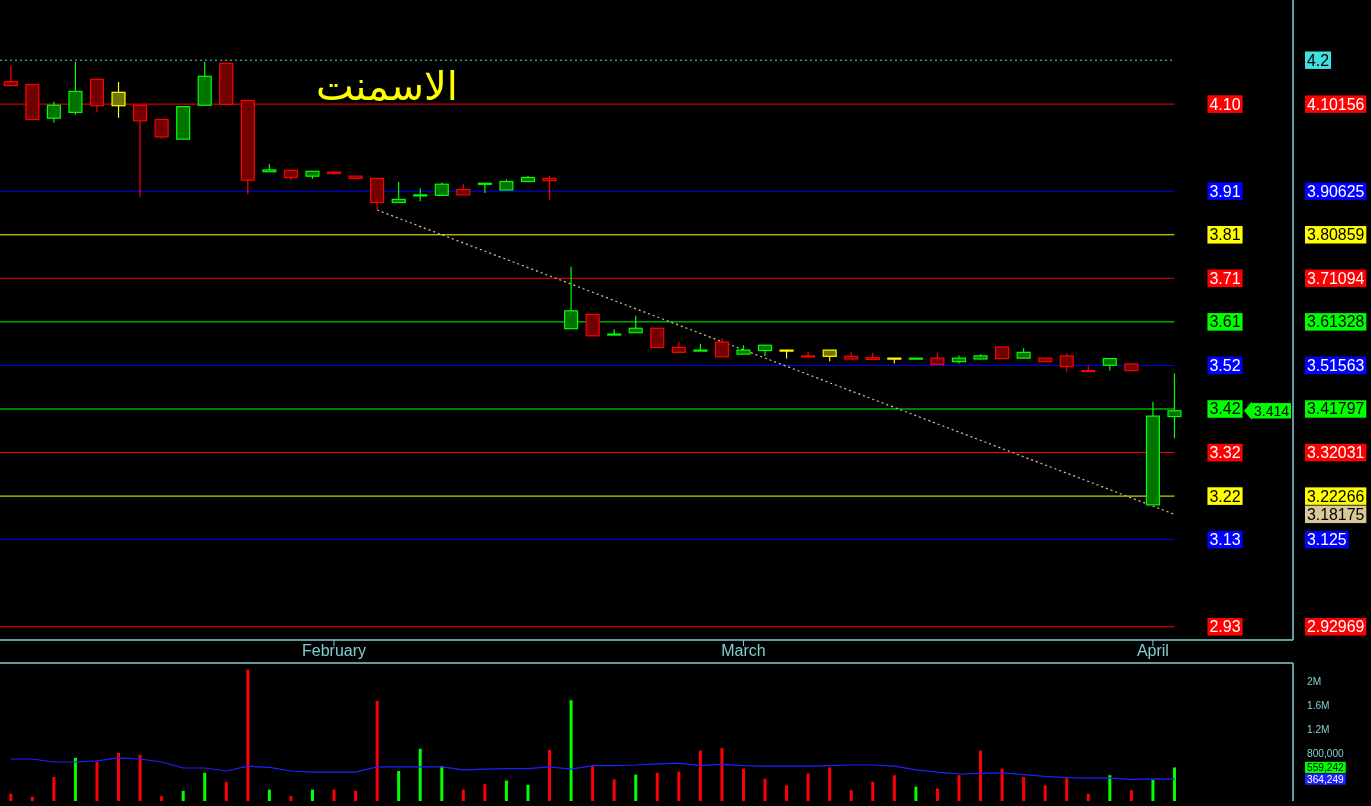  Describe the element at coordinates (1152, 650) in the screenshot. I see `x-tick-label: April` at that location.